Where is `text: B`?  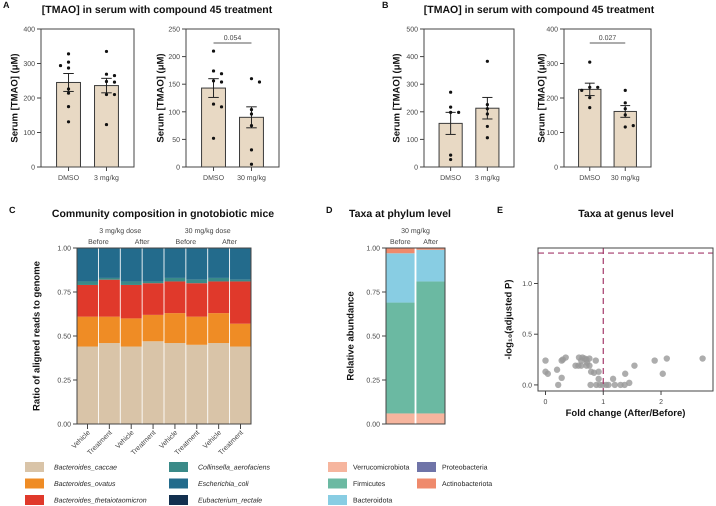 text: B is located at coordinates (385, 5).